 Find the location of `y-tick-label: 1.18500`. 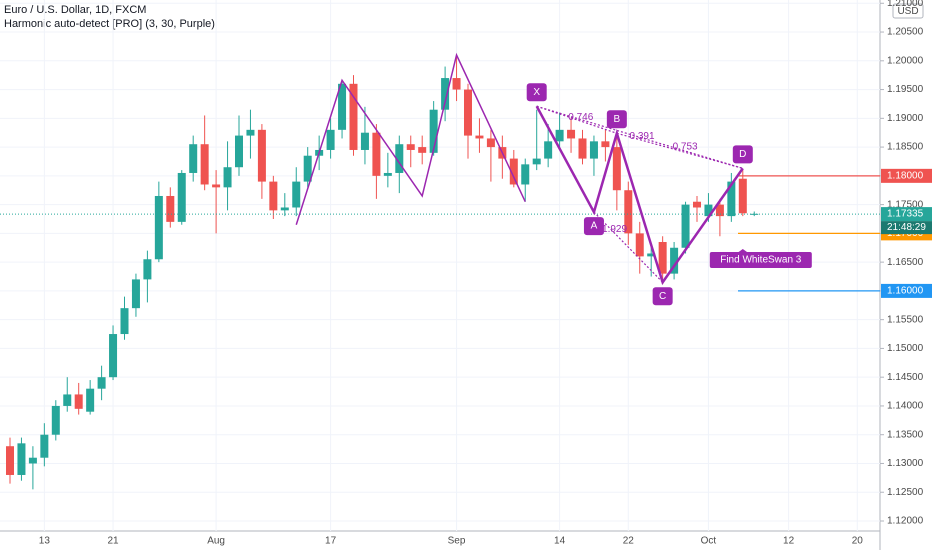

y-tick-label: 1.18500 is located at coordinates (905, 147).